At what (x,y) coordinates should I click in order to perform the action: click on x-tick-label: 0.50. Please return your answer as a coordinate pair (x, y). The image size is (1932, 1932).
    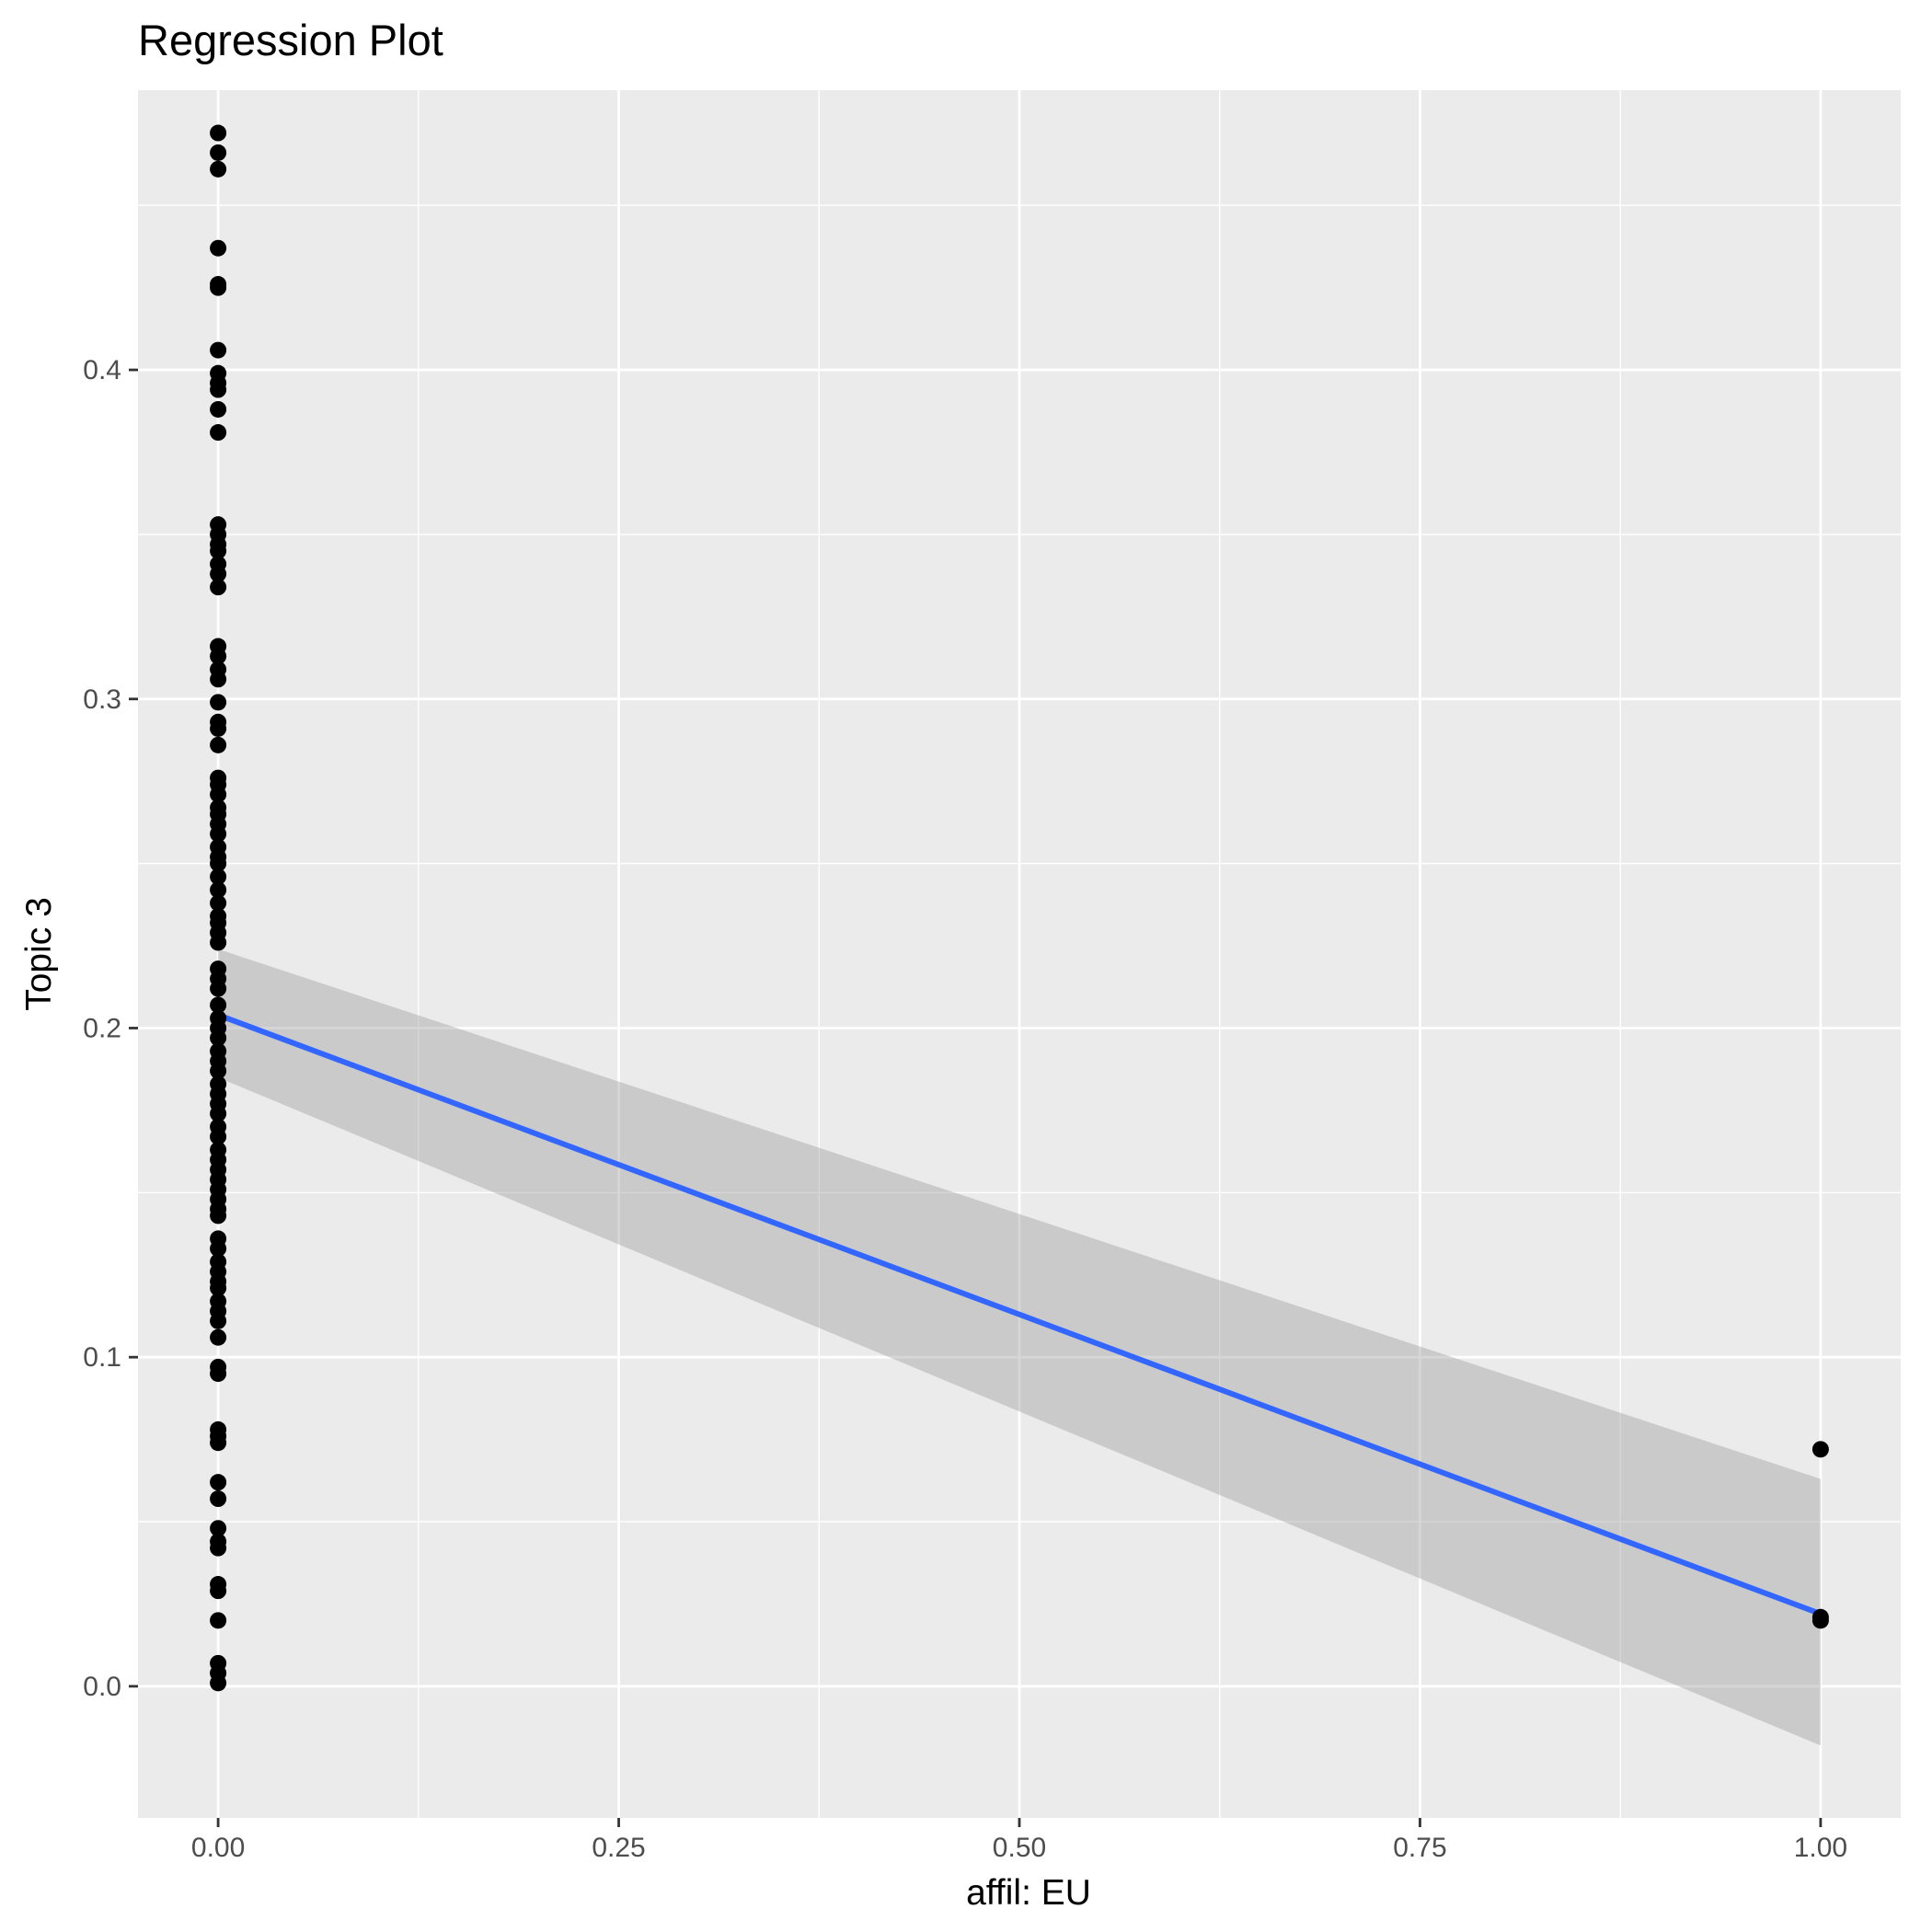
    Looking at the image, I should click on (1020, 1848).